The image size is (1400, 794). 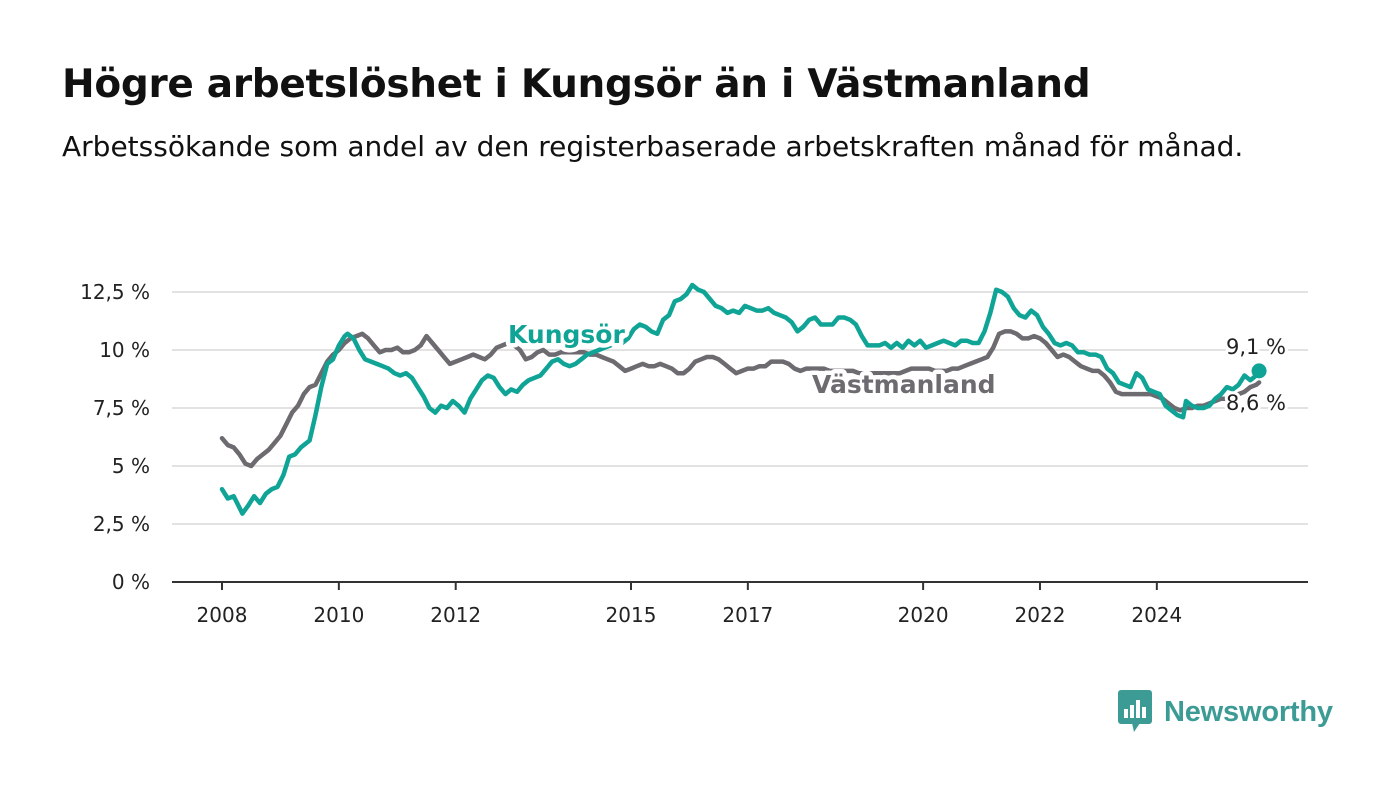 What do you see at coordinates (1256, 347) in the screenshot?
I see `end-value-kungsor: 9,1 %` at bounding box center [1256, 347].